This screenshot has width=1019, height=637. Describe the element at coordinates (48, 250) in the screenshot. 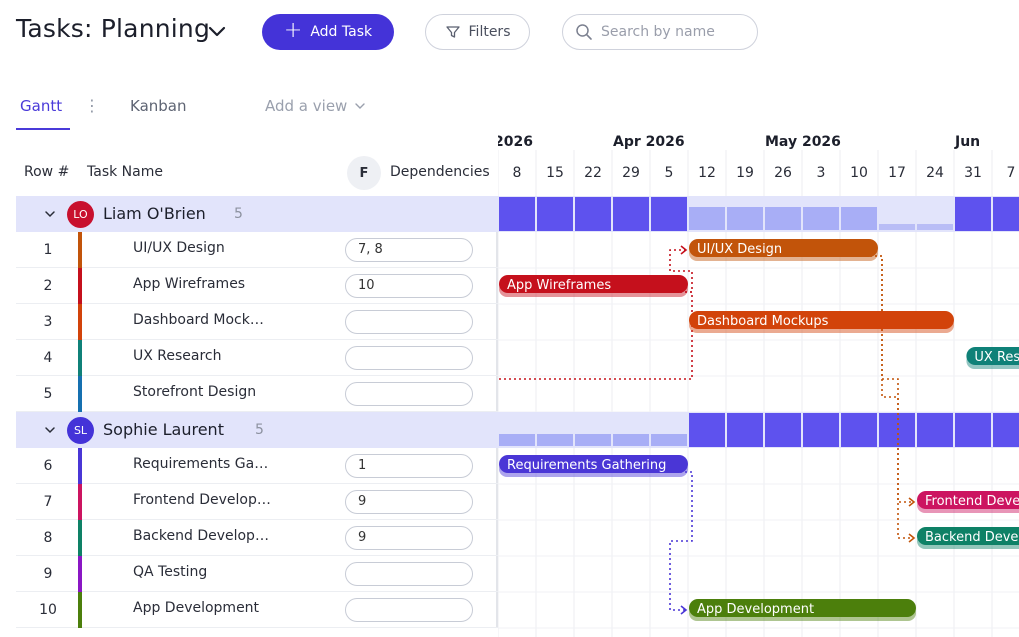

I see `row-number: 1` at that location.